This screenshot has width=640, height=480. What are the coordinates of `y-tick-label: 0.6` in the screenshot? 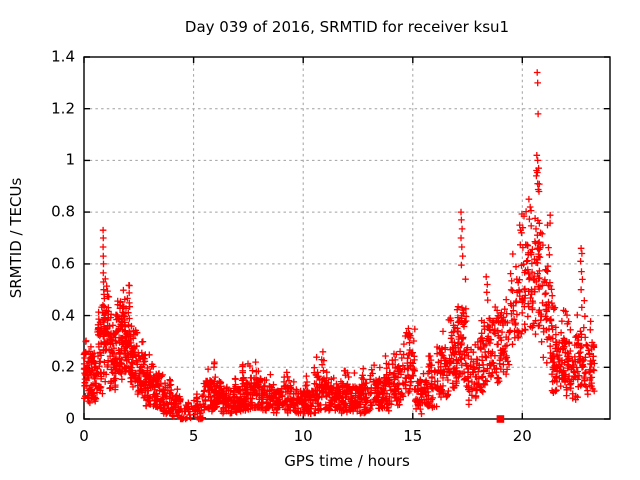 It's located at (63, 263).